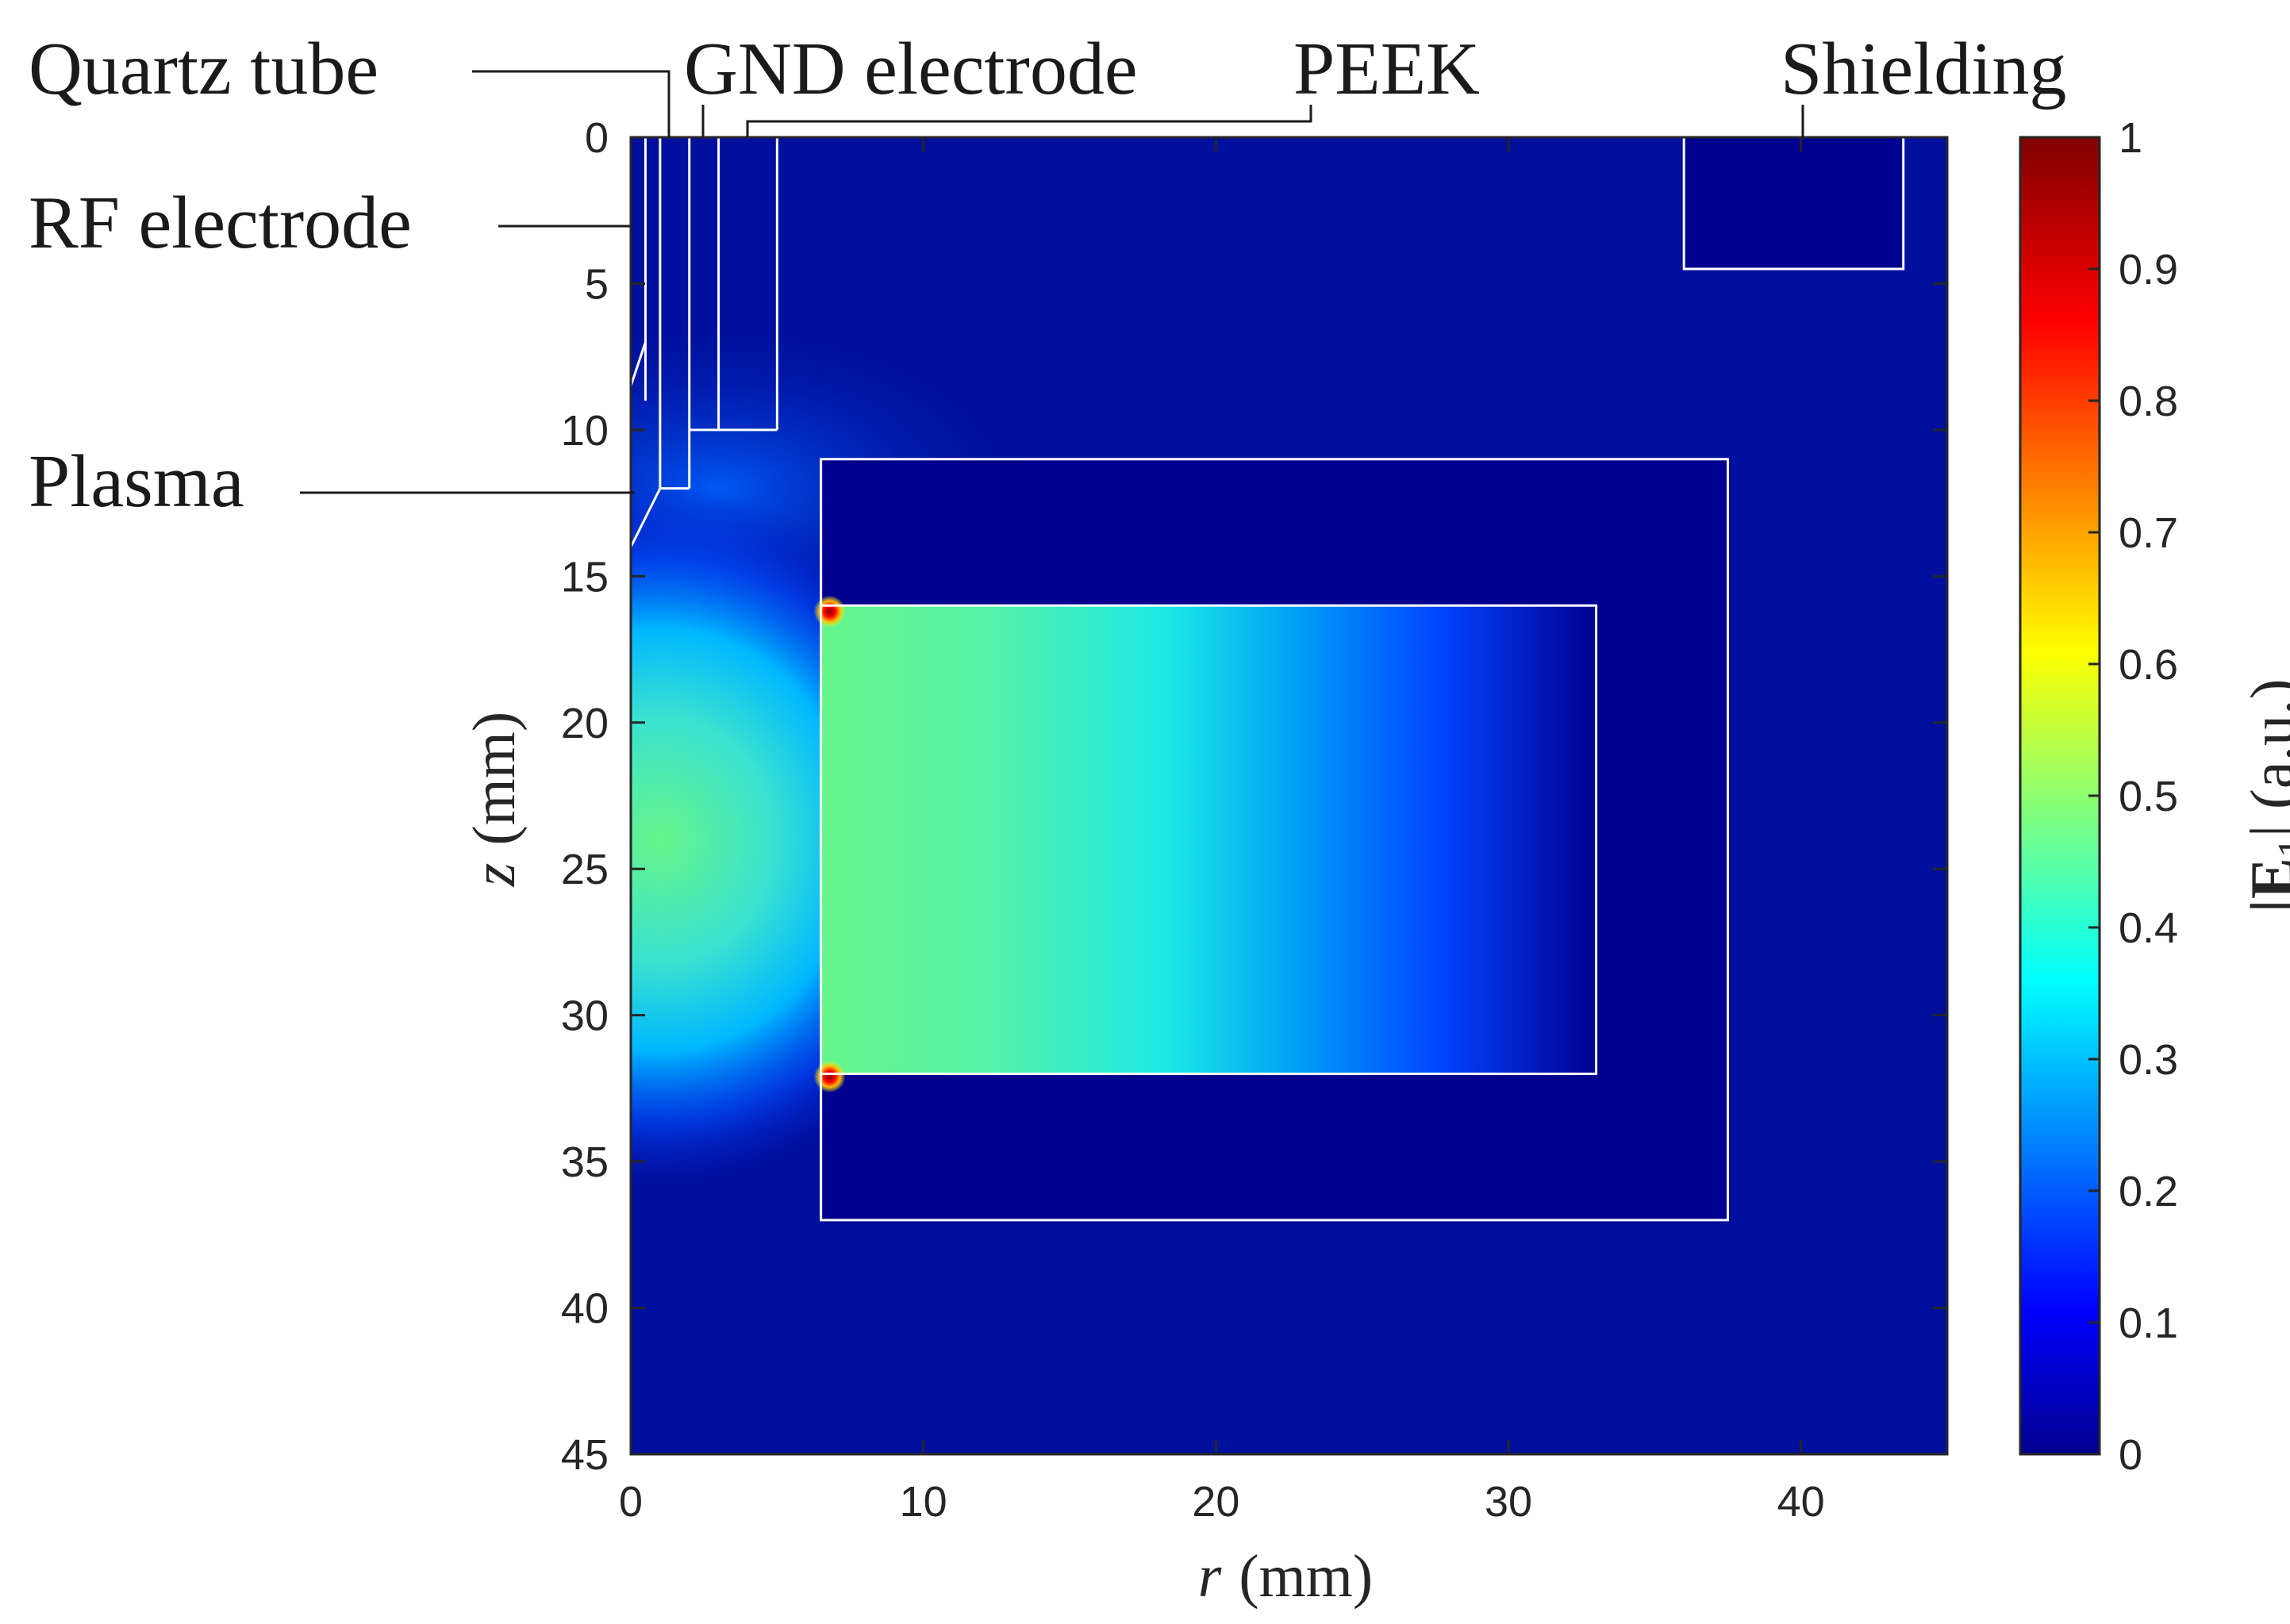  What do you see at coordinates (585, 796) in the screenshot?
I see `y-tick-labels: 0 5 10 15 20 25 30 35 40 45` at bounding box center [585, 796].